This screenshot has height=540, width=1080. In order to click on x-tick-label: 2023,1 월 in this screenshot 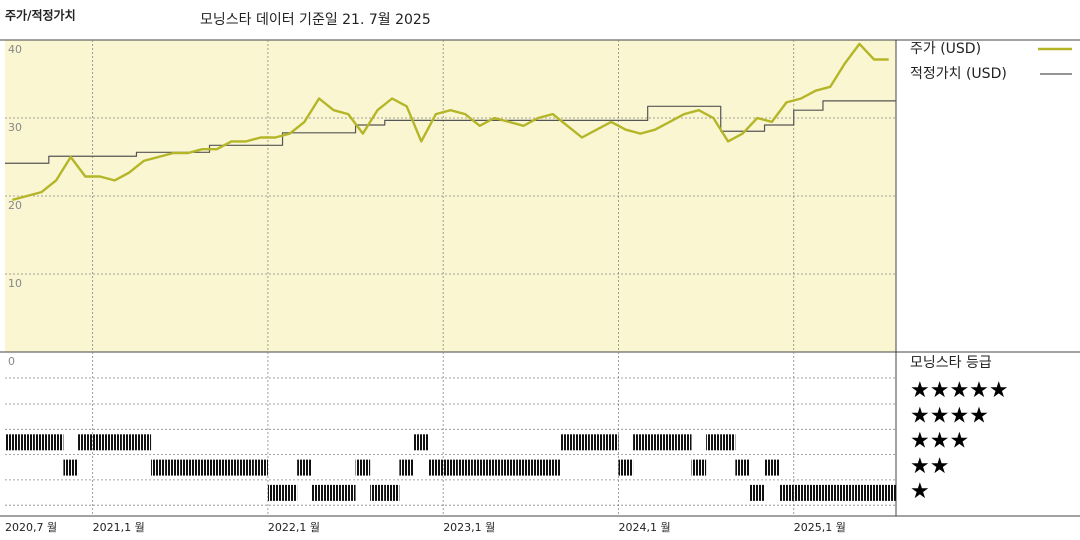, I will do `click(469, 527)`.